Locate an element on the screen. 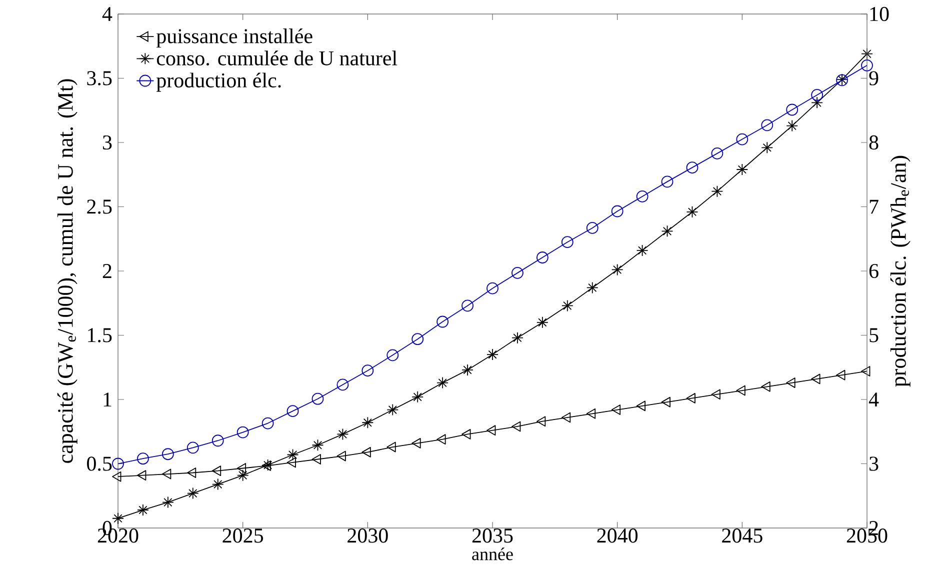  y-tick-label: 3.5 is located at coordinates (99, 78).